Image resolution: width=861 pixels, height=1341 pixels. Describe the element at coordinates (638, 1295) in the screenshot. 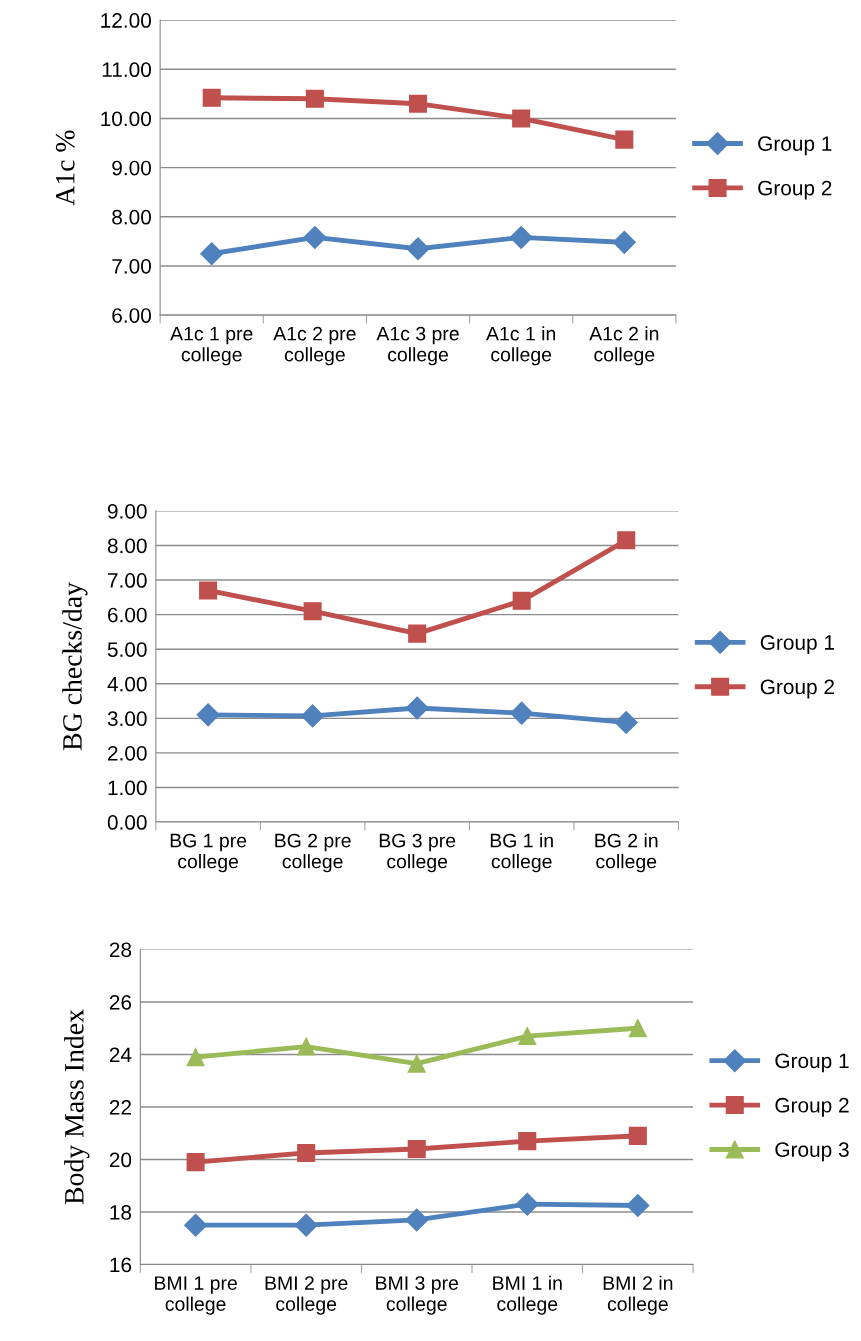

I see `x-tick-label: BMI 2 in college` at that location.